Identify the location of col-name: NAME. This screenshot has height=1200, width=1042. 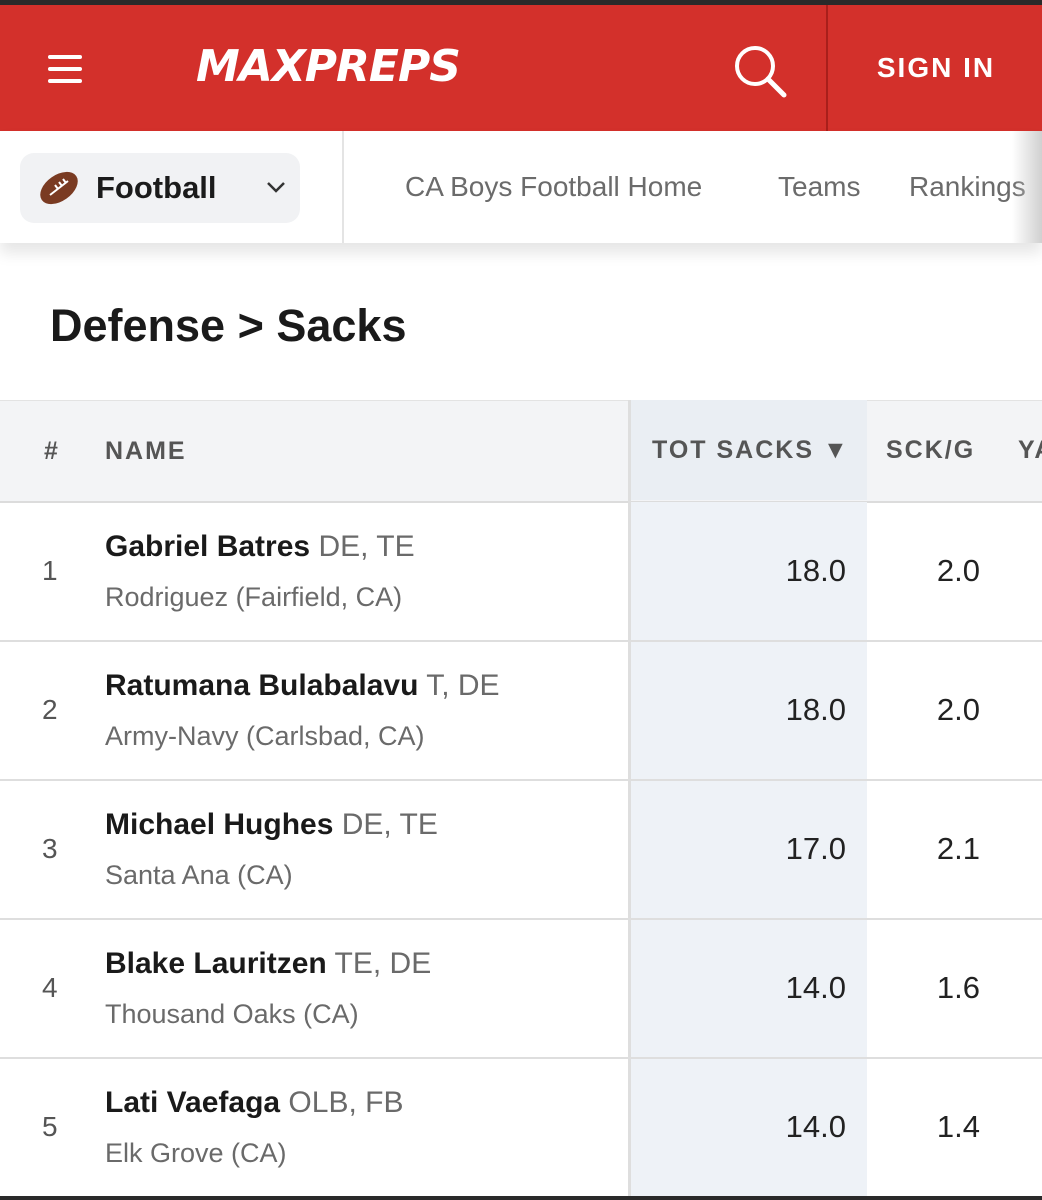
(146, 451).